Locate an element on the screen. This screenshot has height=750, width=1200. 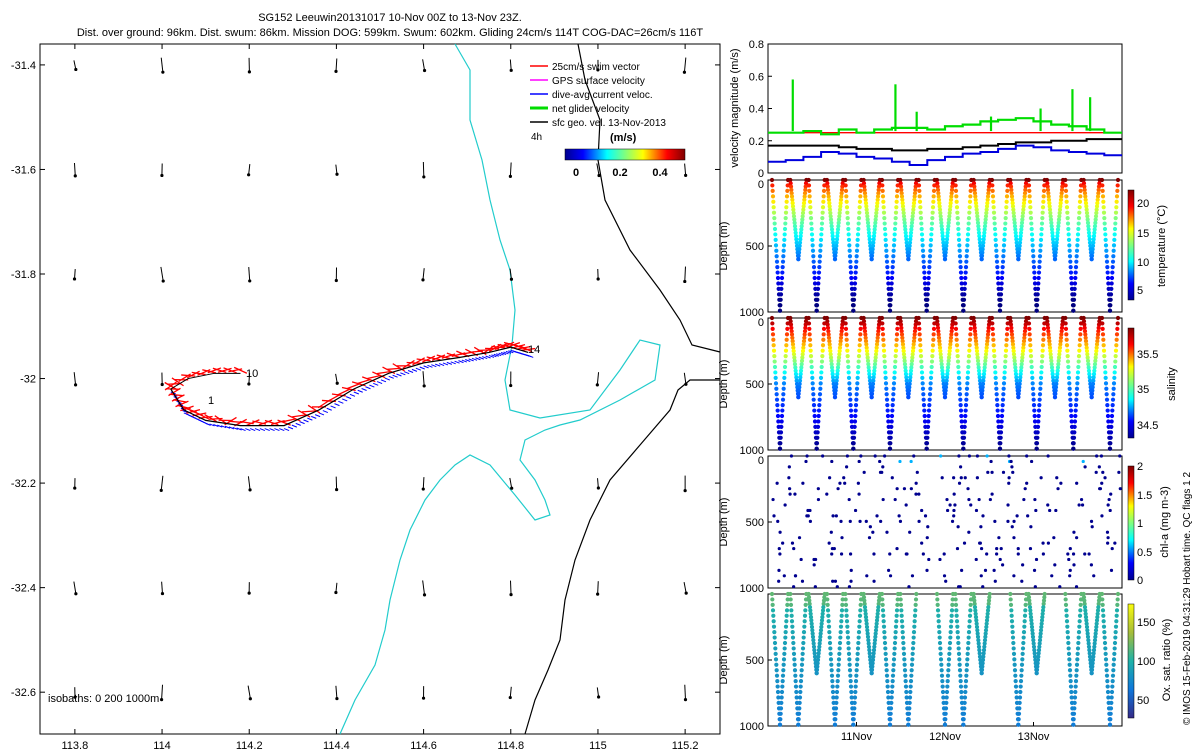
legend-scale-label: 4h is located at coordinates (536, 137).